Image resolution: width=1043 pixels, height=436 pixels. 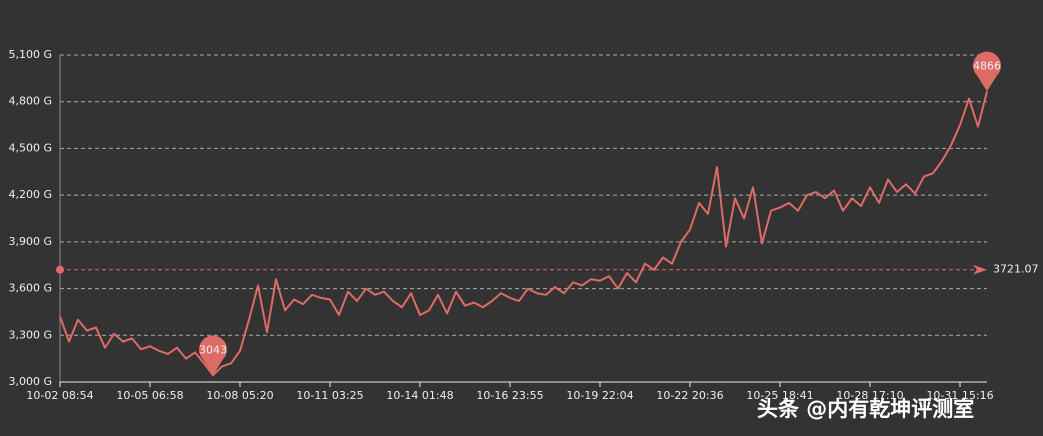 What do you see at coordinates (980, 269) in the screenshot?
I see `average-arrow` at bounding box center [980, 269].